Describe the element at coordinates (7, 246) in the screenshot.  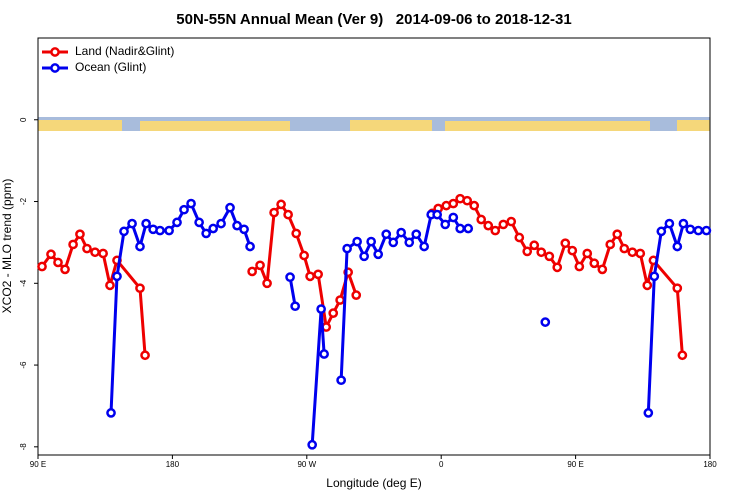
I see `y-axis-label: XCO2 - MLO trend (ppm)` at that location.